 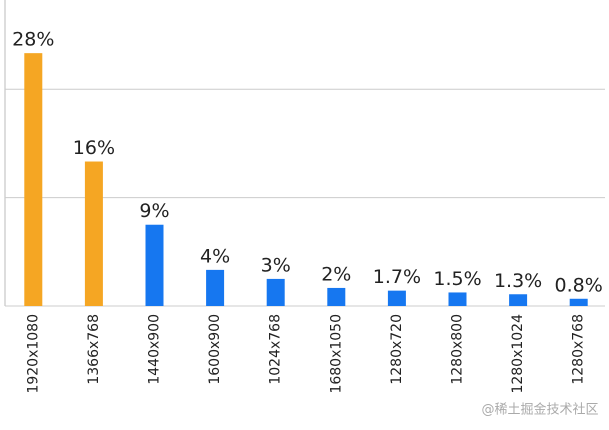 I want to click on x-tick-label: 1280x800, so click(x=458, y=349).